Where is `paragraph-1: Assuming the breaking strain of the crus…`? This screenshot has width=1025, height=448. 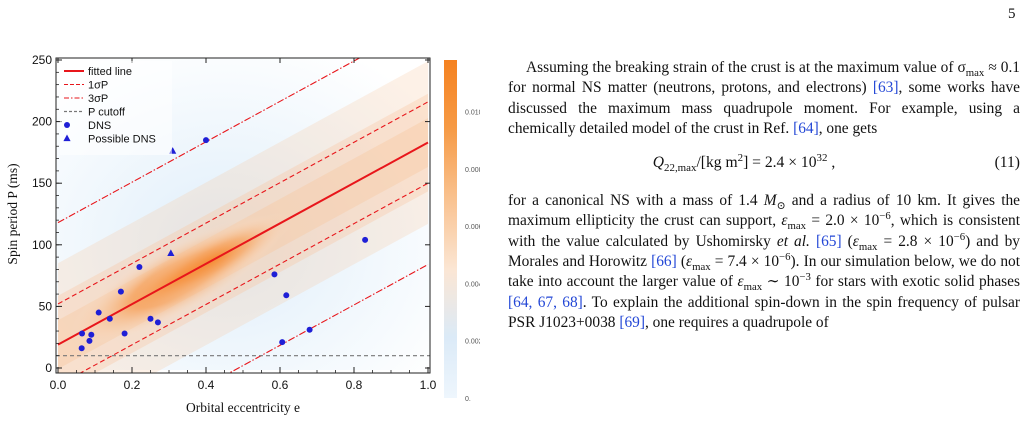 paragraph-1: Assuming the breaking strain of the crus… is located at coordinates (764, 98).